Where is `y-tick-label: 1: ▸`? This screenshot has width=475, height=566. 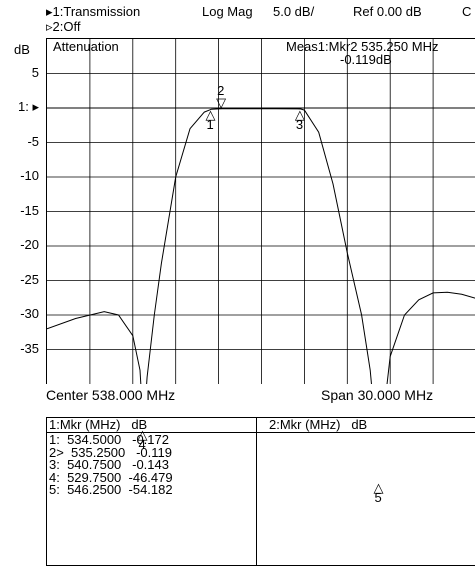 y-tick-label: 1: ▸ is located at coordinates (28, 106).